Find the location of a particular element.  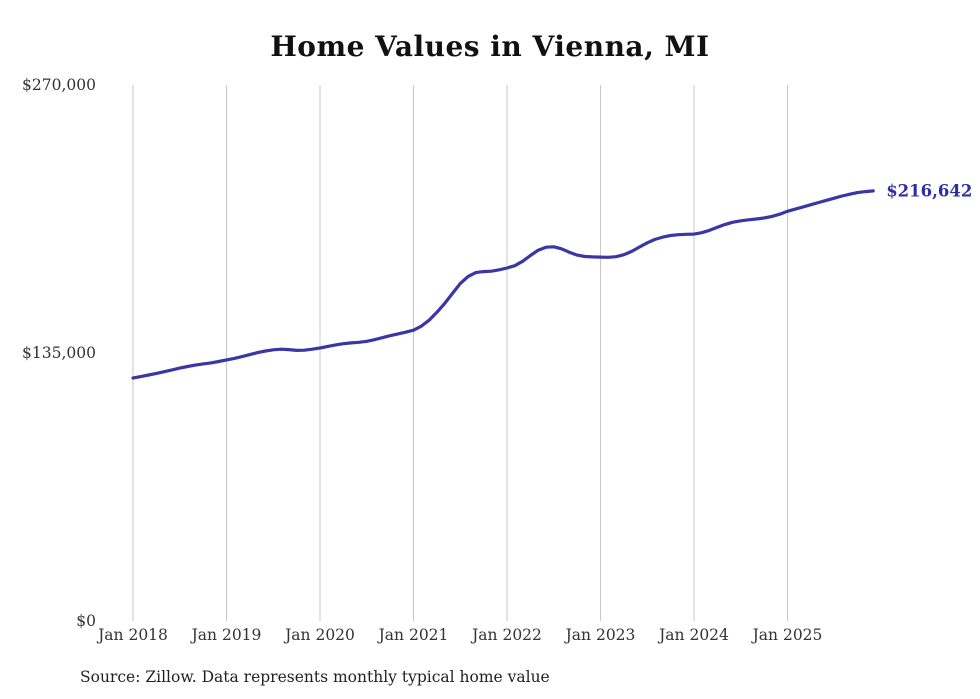

x-tick-label: Jan 2022 is located at coordinates (507, 635).